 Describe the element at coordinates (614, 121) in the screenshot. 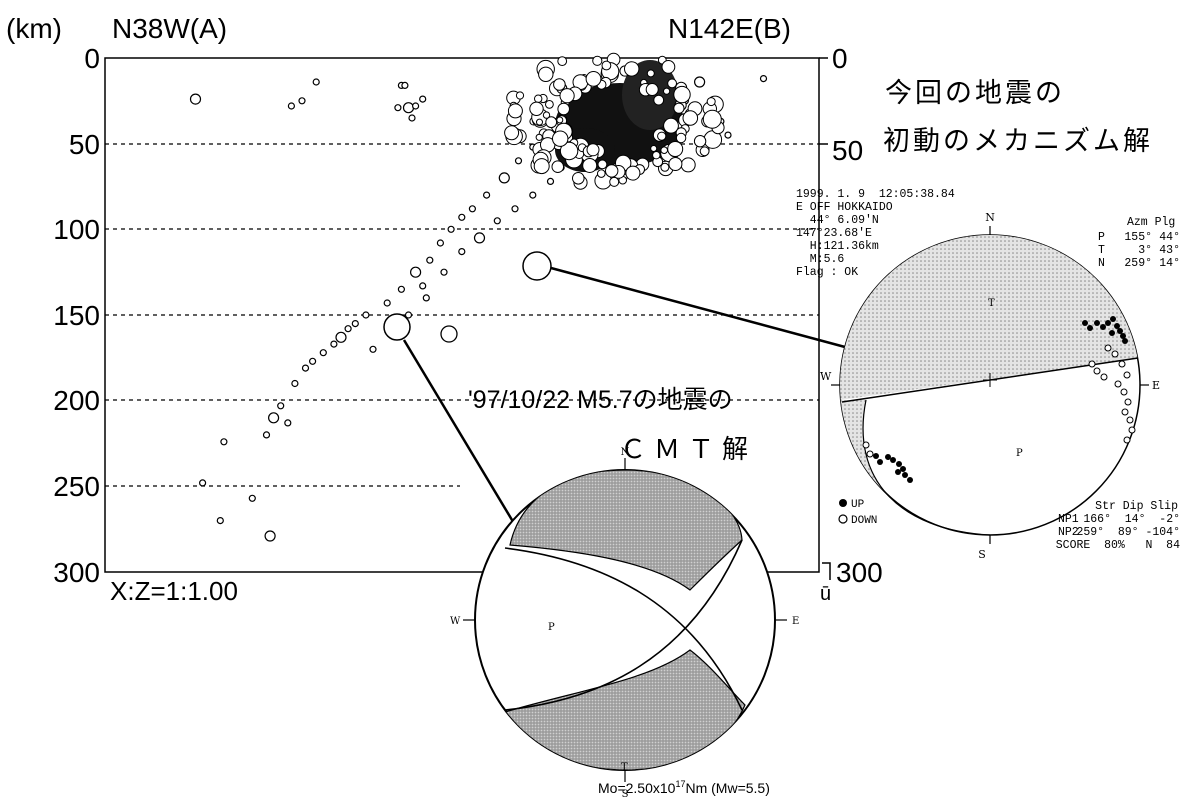

I see `hypocenter-cluster-rings` at that location.